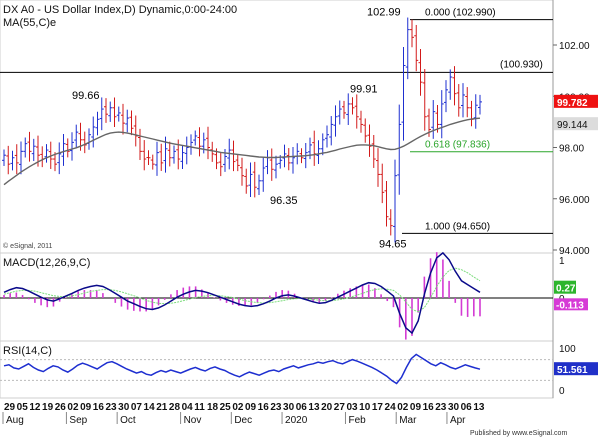 The image size is (600, 439). I want to click on current-price-text: 99.782, so click(572, 103).